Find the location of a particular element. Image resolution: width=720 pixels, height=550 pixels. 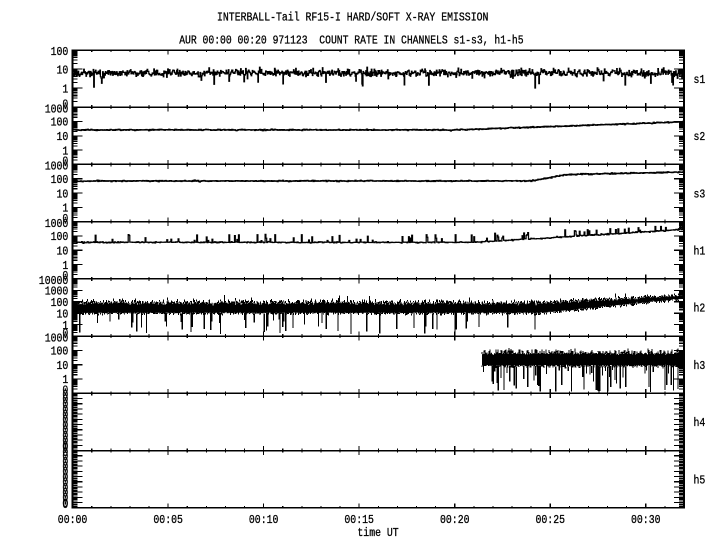

svg-text: h3 is located at coordinates (700, 366).